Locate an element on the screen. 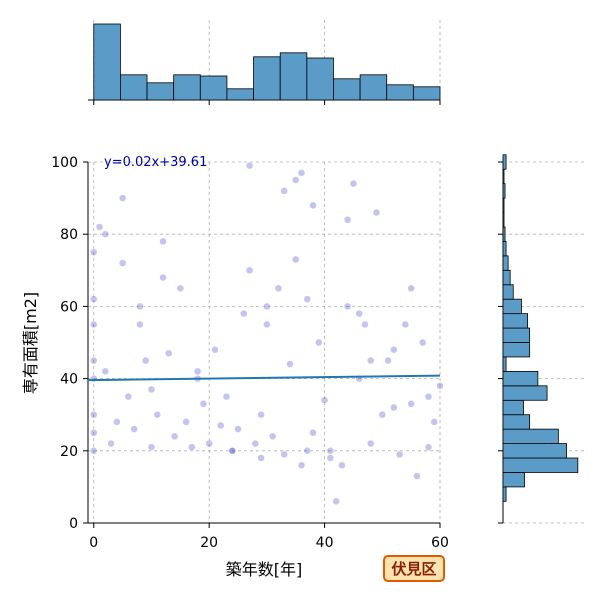 This screenshot has width=600, height=604. x-axis-label: 築年数[年] is located at coordinates (264, 569).